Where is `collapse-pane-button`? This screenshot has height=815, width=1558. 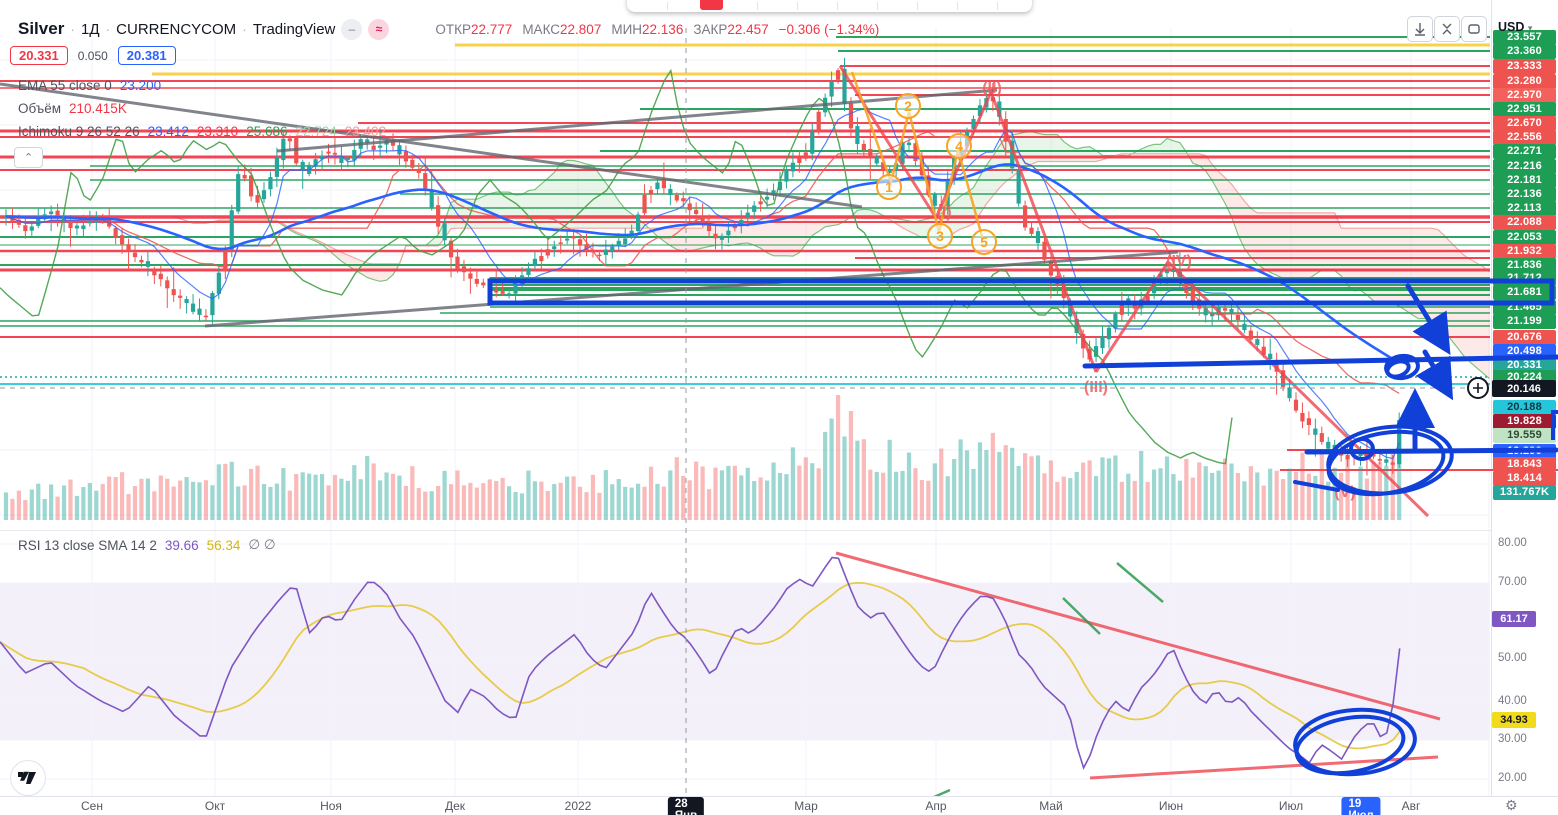
collapse-pane-button is located at coordinates (1447, 29).